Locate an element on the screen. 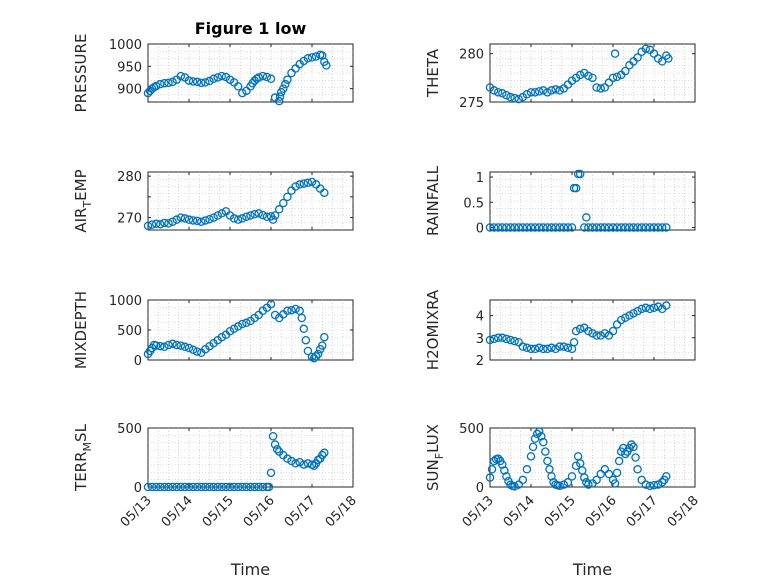 The image size is (778, 583). y-tick-label: 950 is located at coordinates (129, 67).